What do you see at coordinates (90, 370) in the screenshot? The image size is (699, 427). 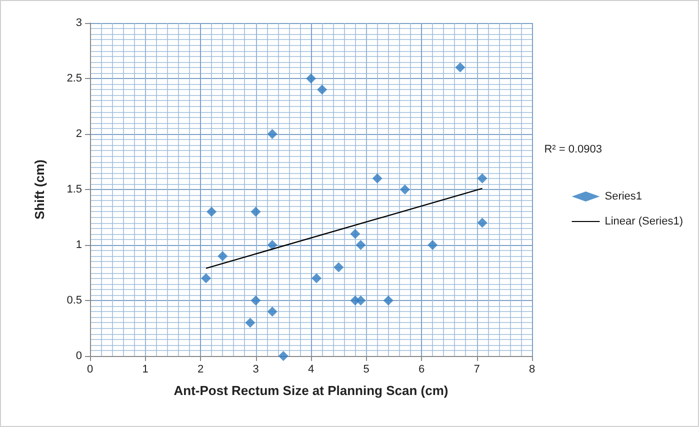 I see `x-tick-label: 0` at bounding box center [90, 370].